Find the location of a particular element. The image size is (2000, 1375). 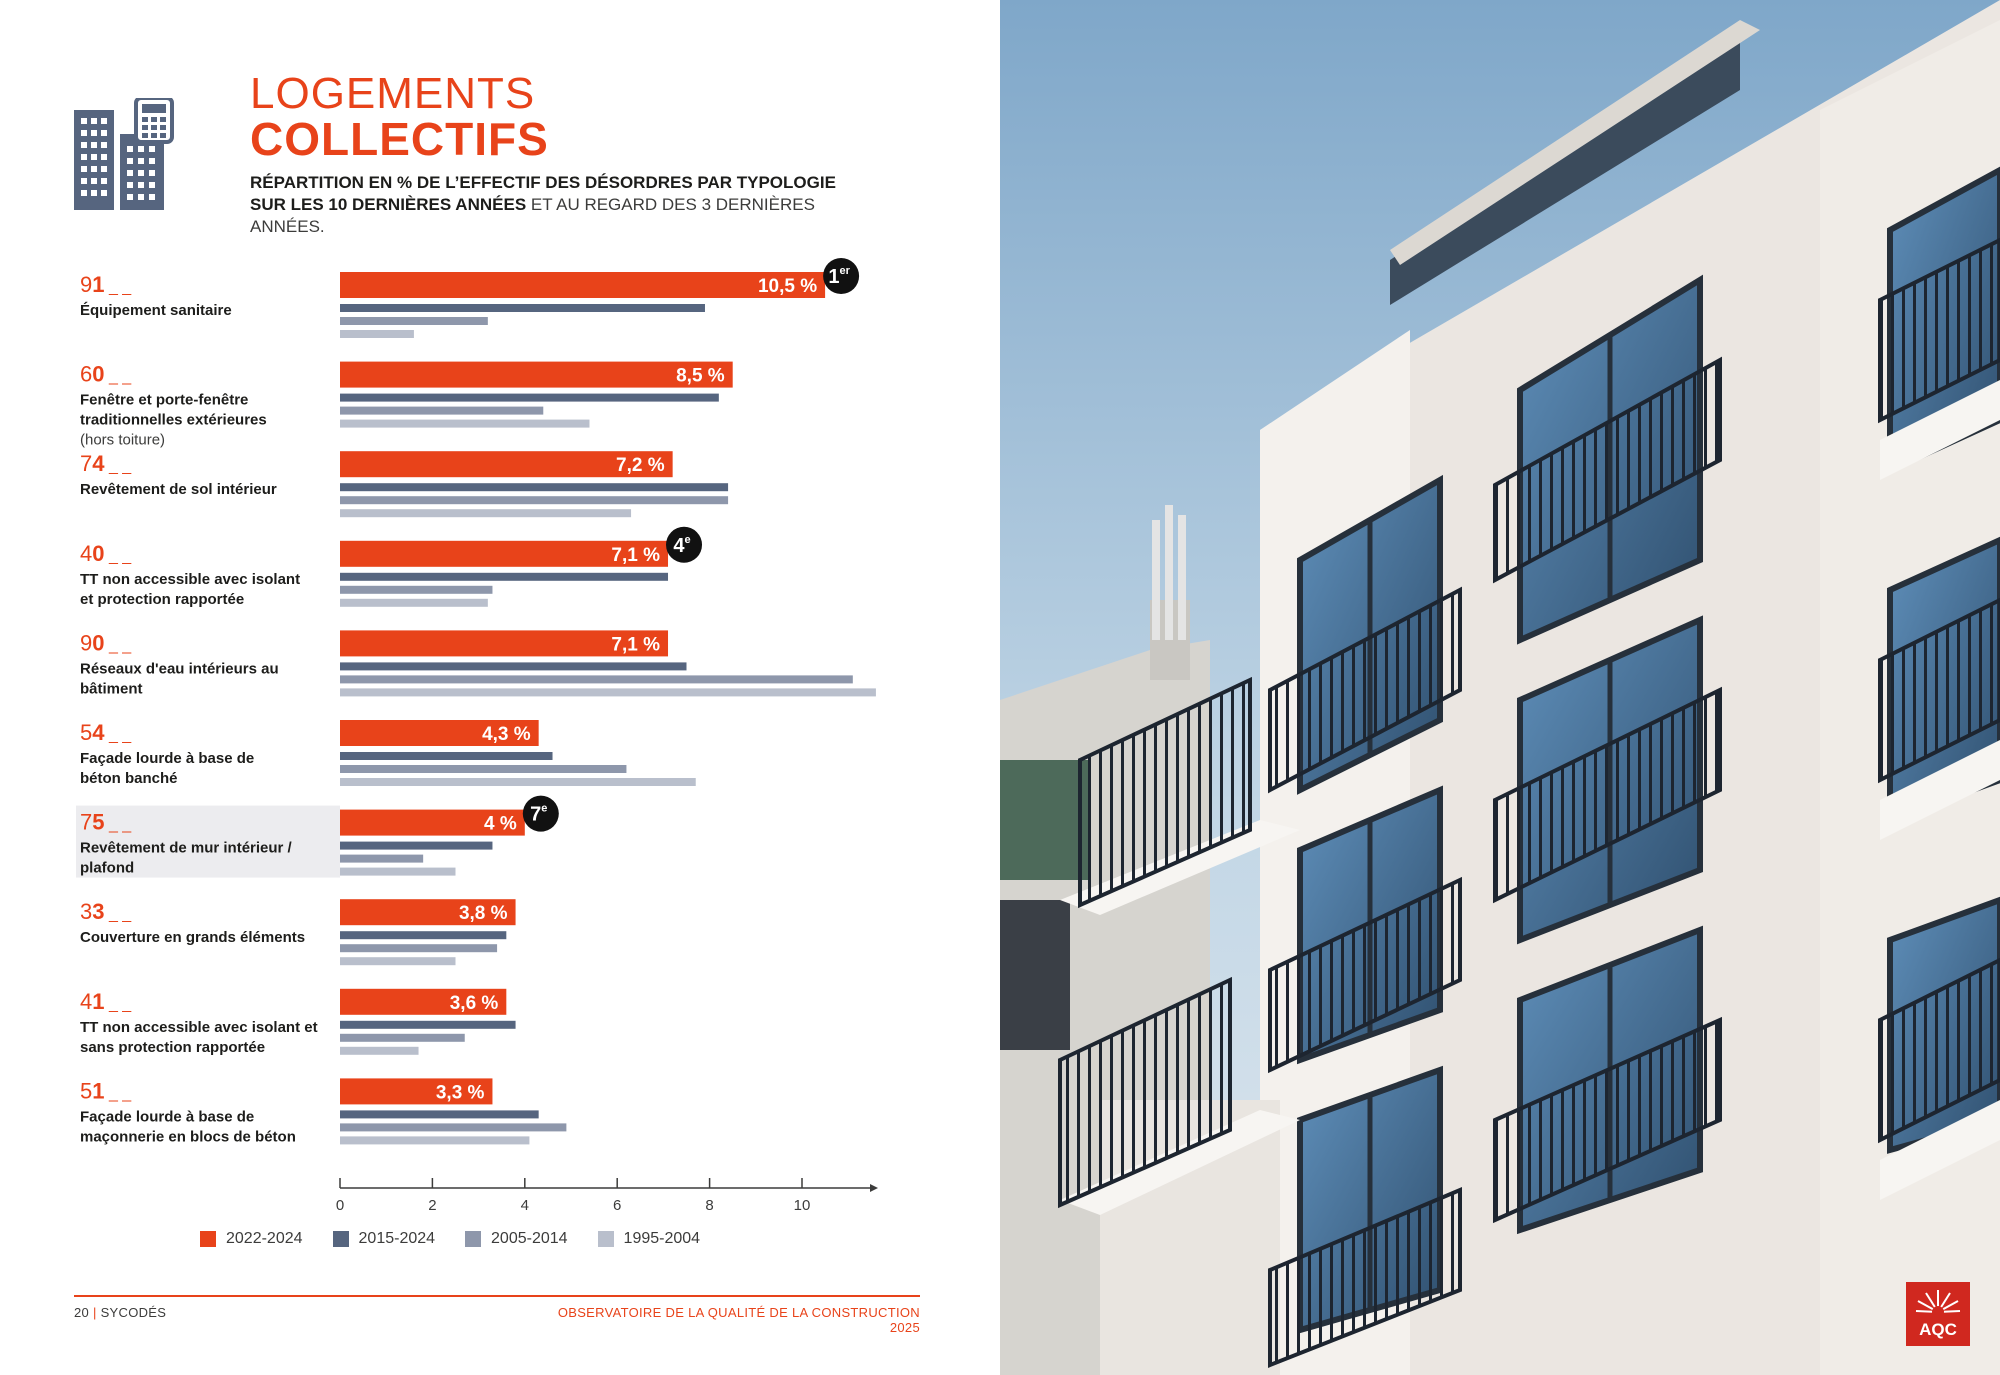

bar-value-label: 7,1 % is located at coordinates (635, 555).